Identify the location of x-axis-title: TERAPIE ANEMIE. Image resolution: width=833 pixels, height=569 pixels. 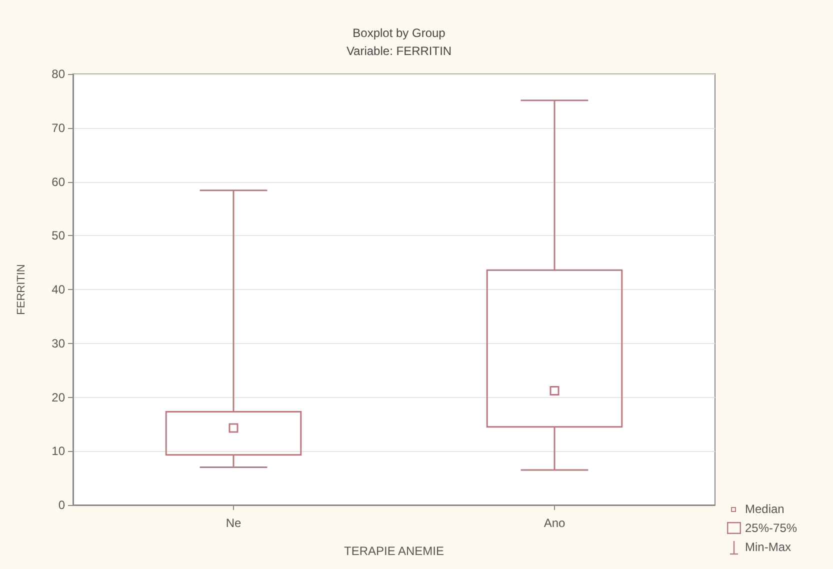
(394, 551).